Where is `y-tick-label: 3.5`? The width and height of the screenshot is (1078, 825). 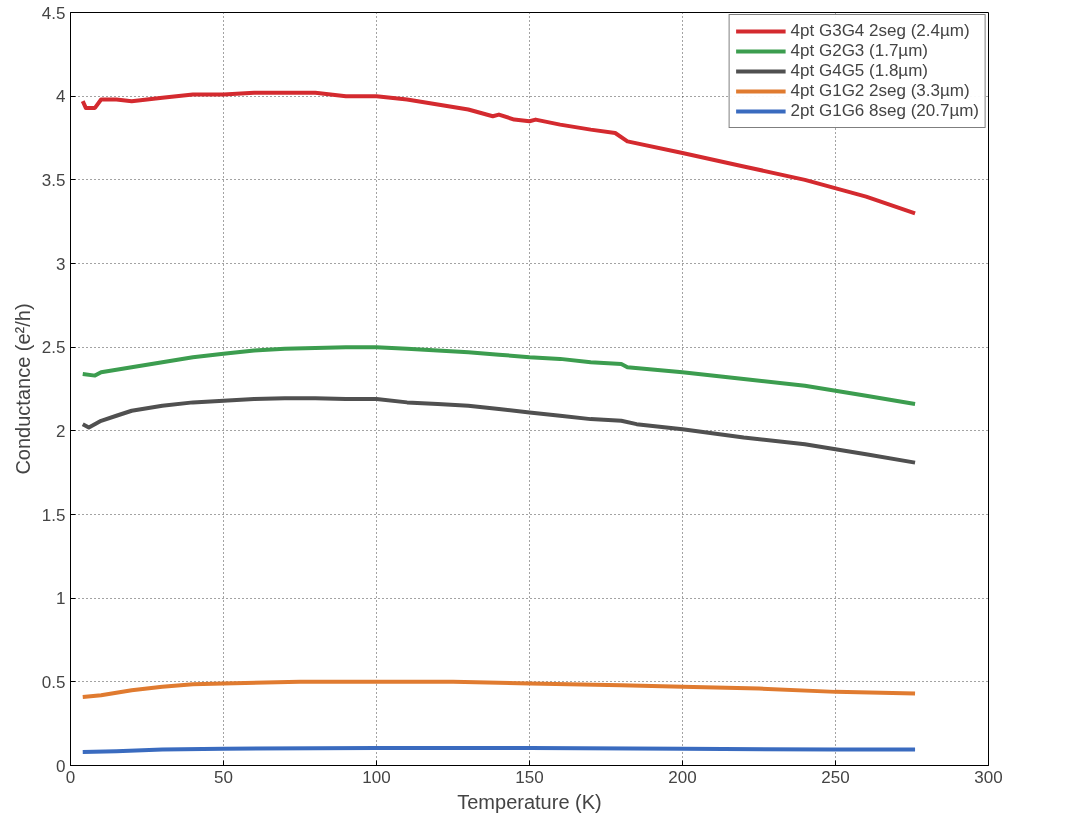
y-tick-label: 3.5 is located at coordinates (53, 180).